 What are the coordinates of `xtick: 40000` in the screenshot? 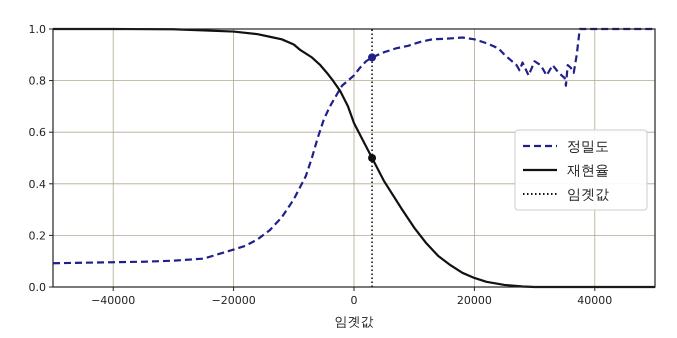 It's located at (594, 300).